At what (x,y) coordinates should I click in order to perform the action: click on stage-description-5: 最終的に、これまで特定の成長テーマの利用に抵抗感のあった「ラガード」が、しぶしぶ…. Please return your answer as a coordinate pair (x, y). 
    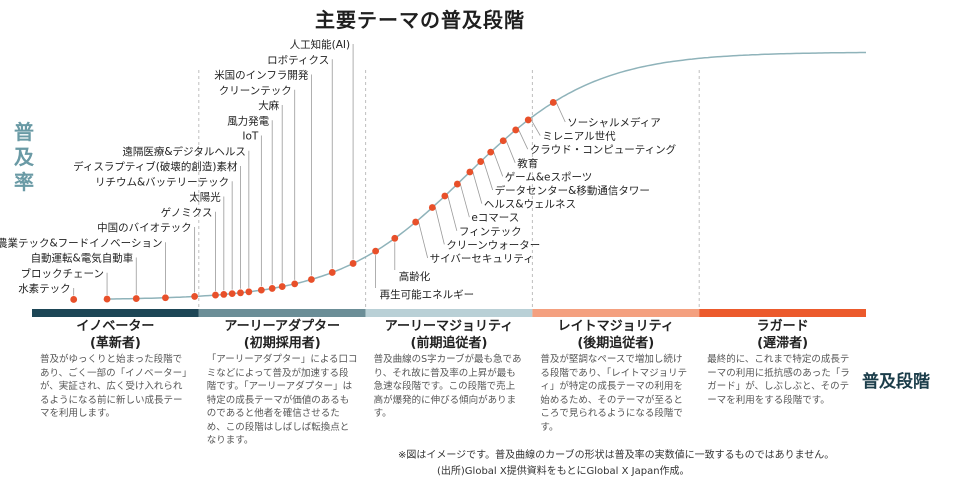
    Looking at the image, I should click on (778, 380).